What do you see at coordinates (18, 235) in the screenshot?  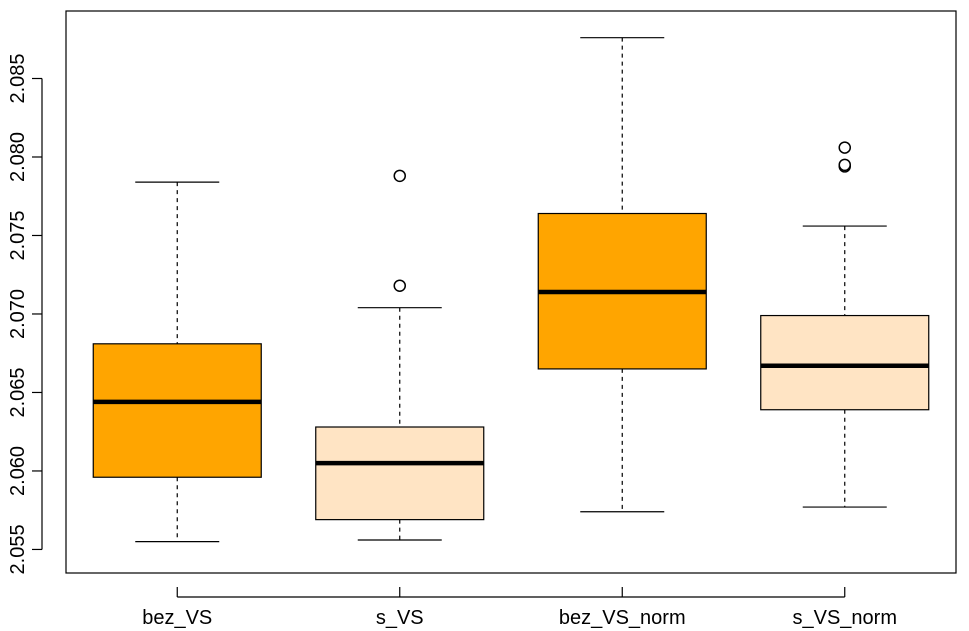 I see `y-tick-label: 2.075` at bounding box center [18, 235].